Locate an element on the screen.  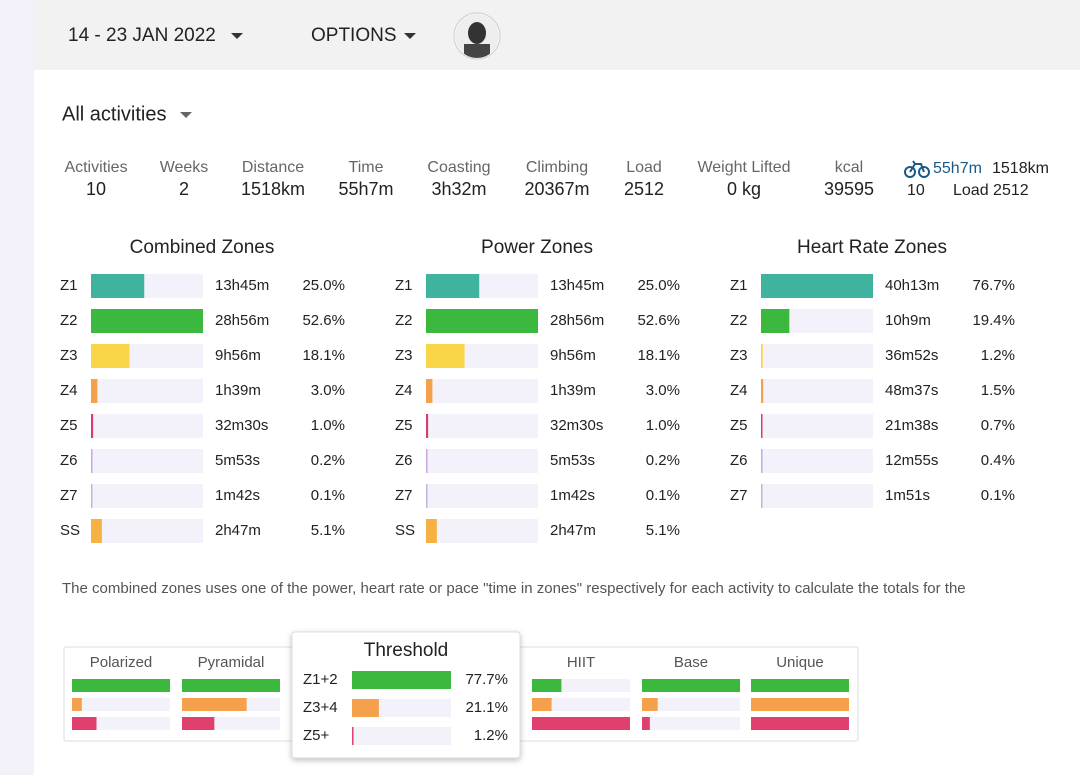
stat-value: 0 kg is located at coordinates (744, 189).